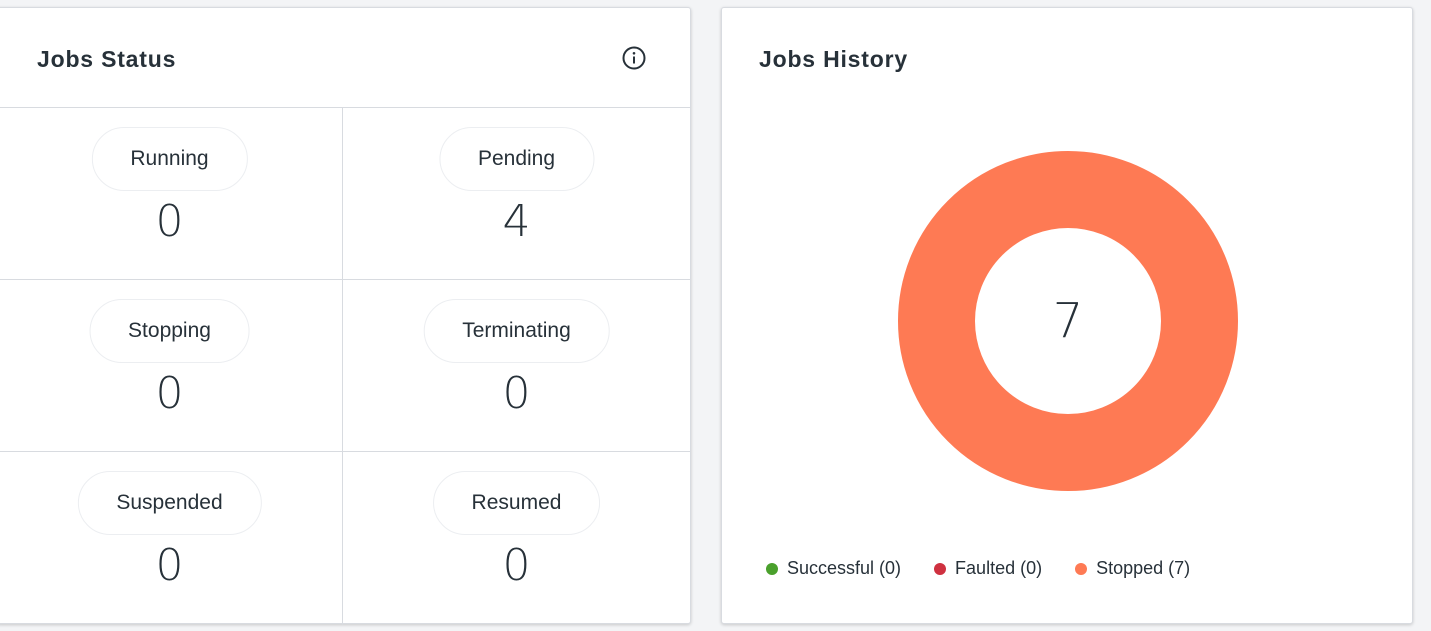 This screenshot has width=1431, height=631. I want to click on status-count-suspended: 0, so click(169, 565).